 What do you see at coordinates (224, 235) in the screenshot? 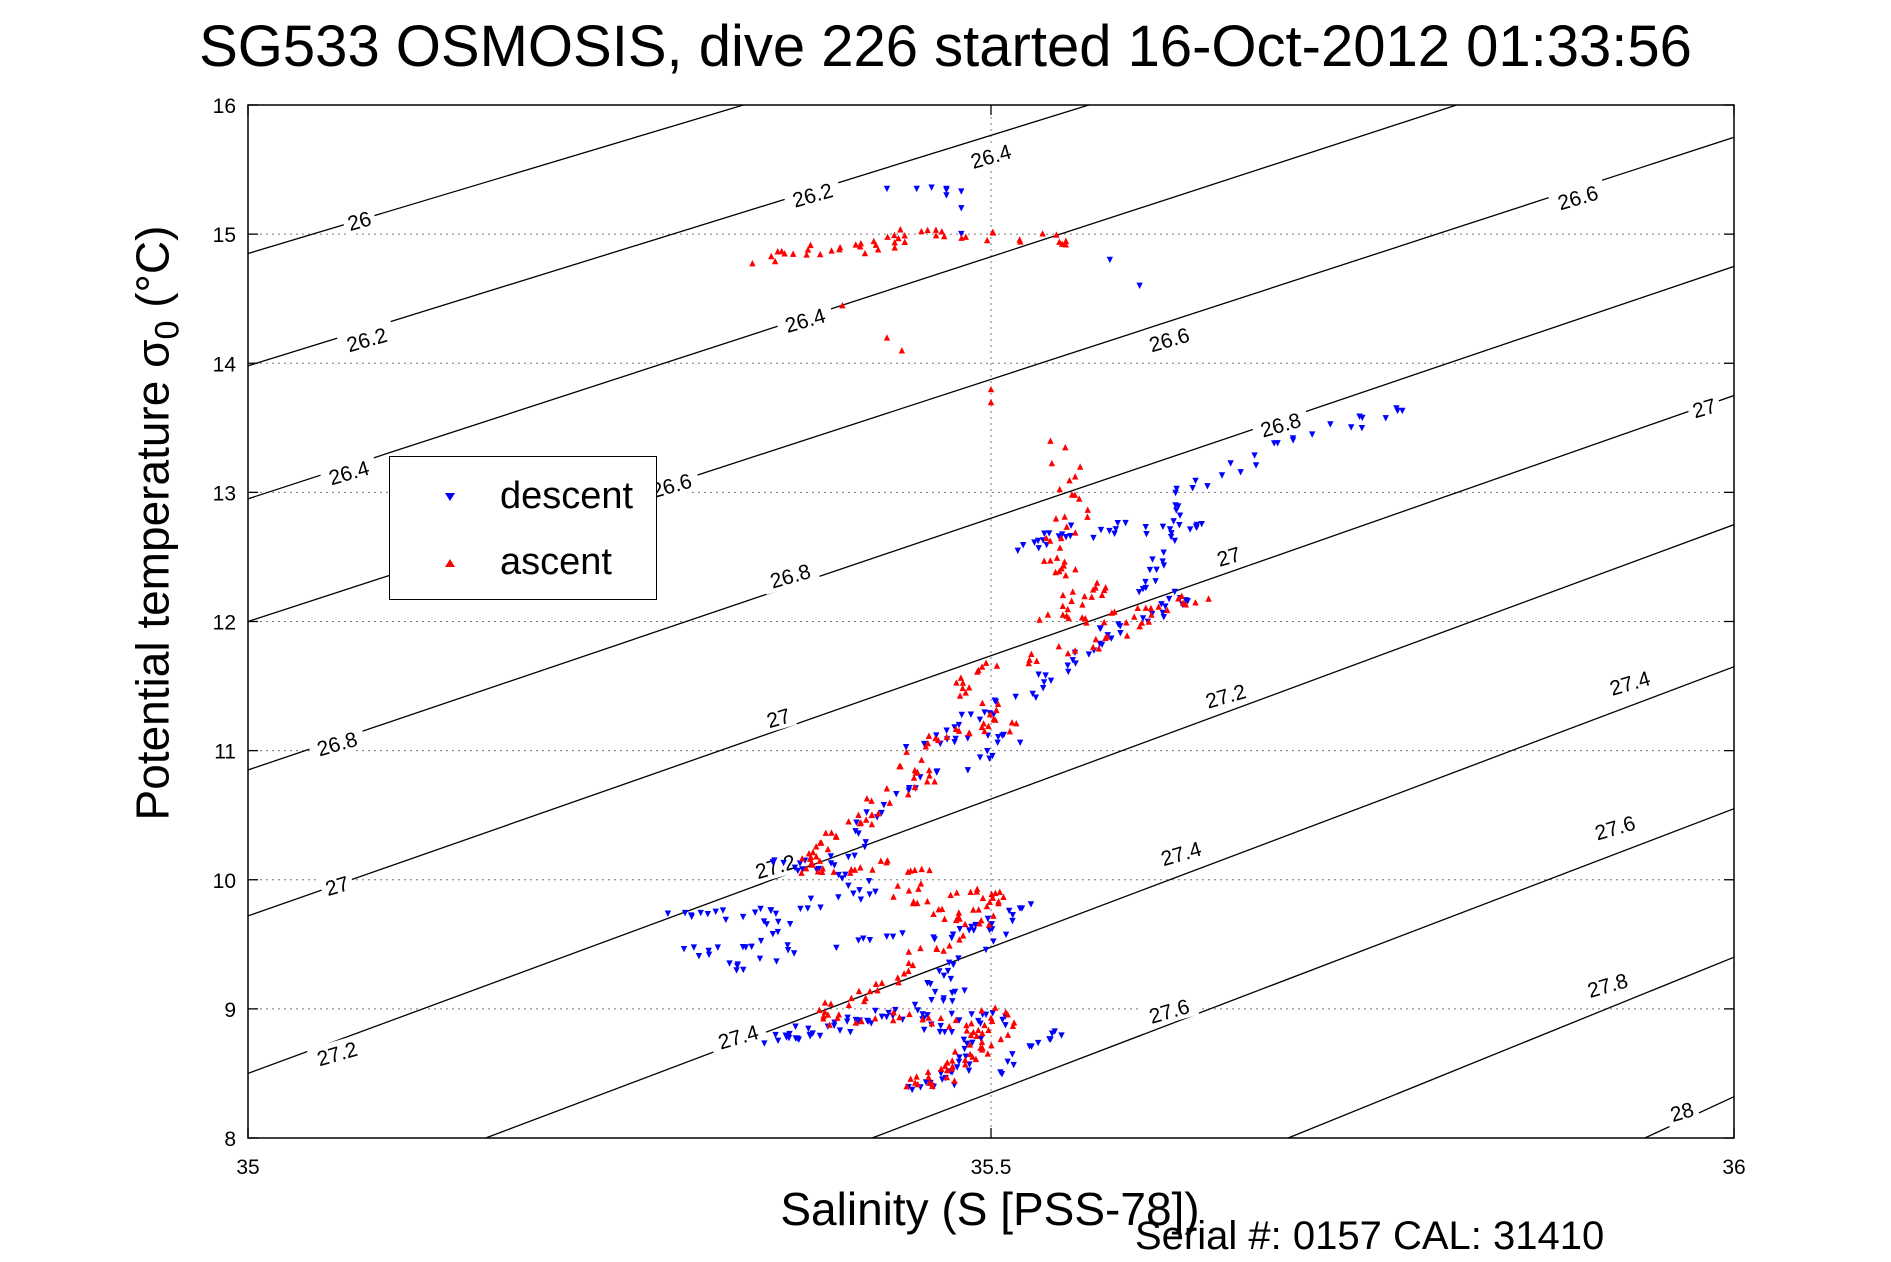
I see `y-tick-label: 15` at bounding box center [224, 235].